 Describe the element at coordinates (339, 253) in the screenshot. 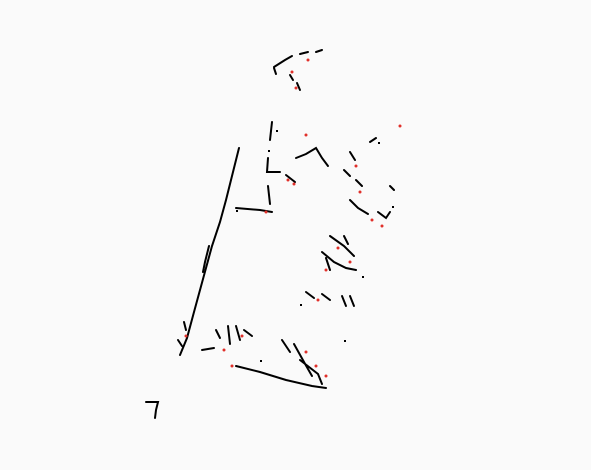

I see `middle-cluster` at that location.